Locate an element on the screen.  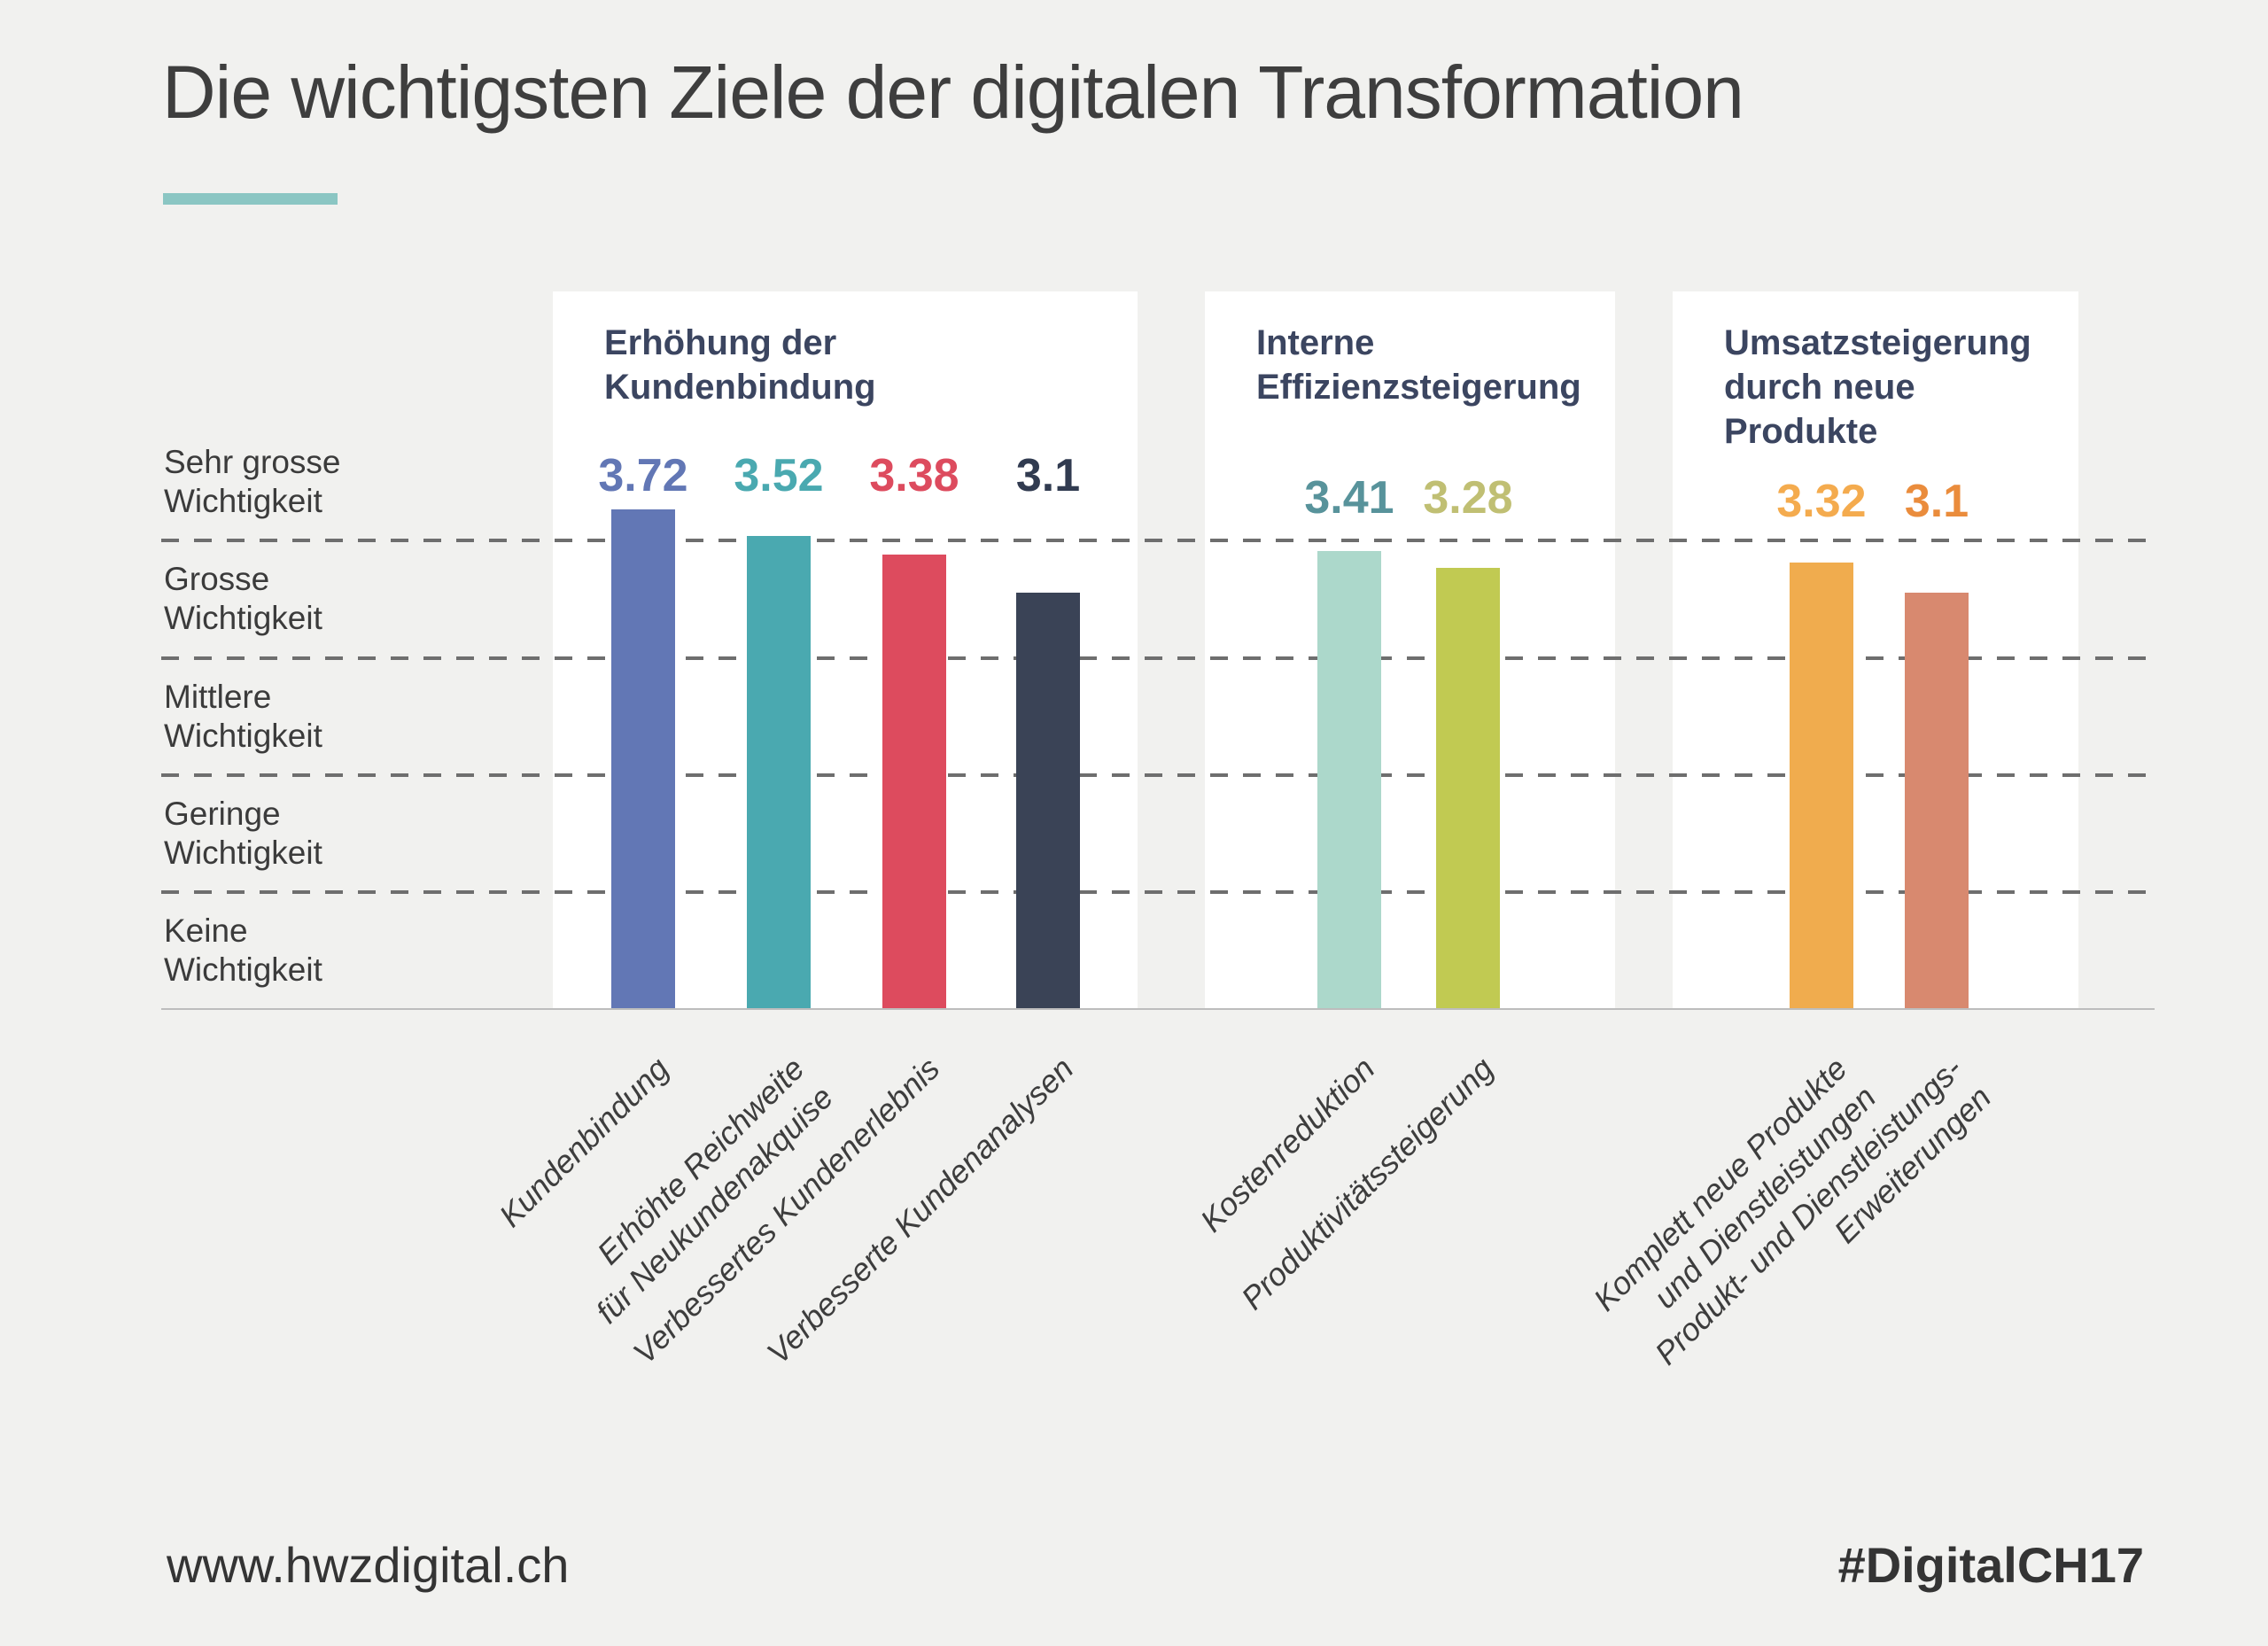
y-axis-label-3: Mittlere Wichtigkeit is located at coordinates (243, 716).